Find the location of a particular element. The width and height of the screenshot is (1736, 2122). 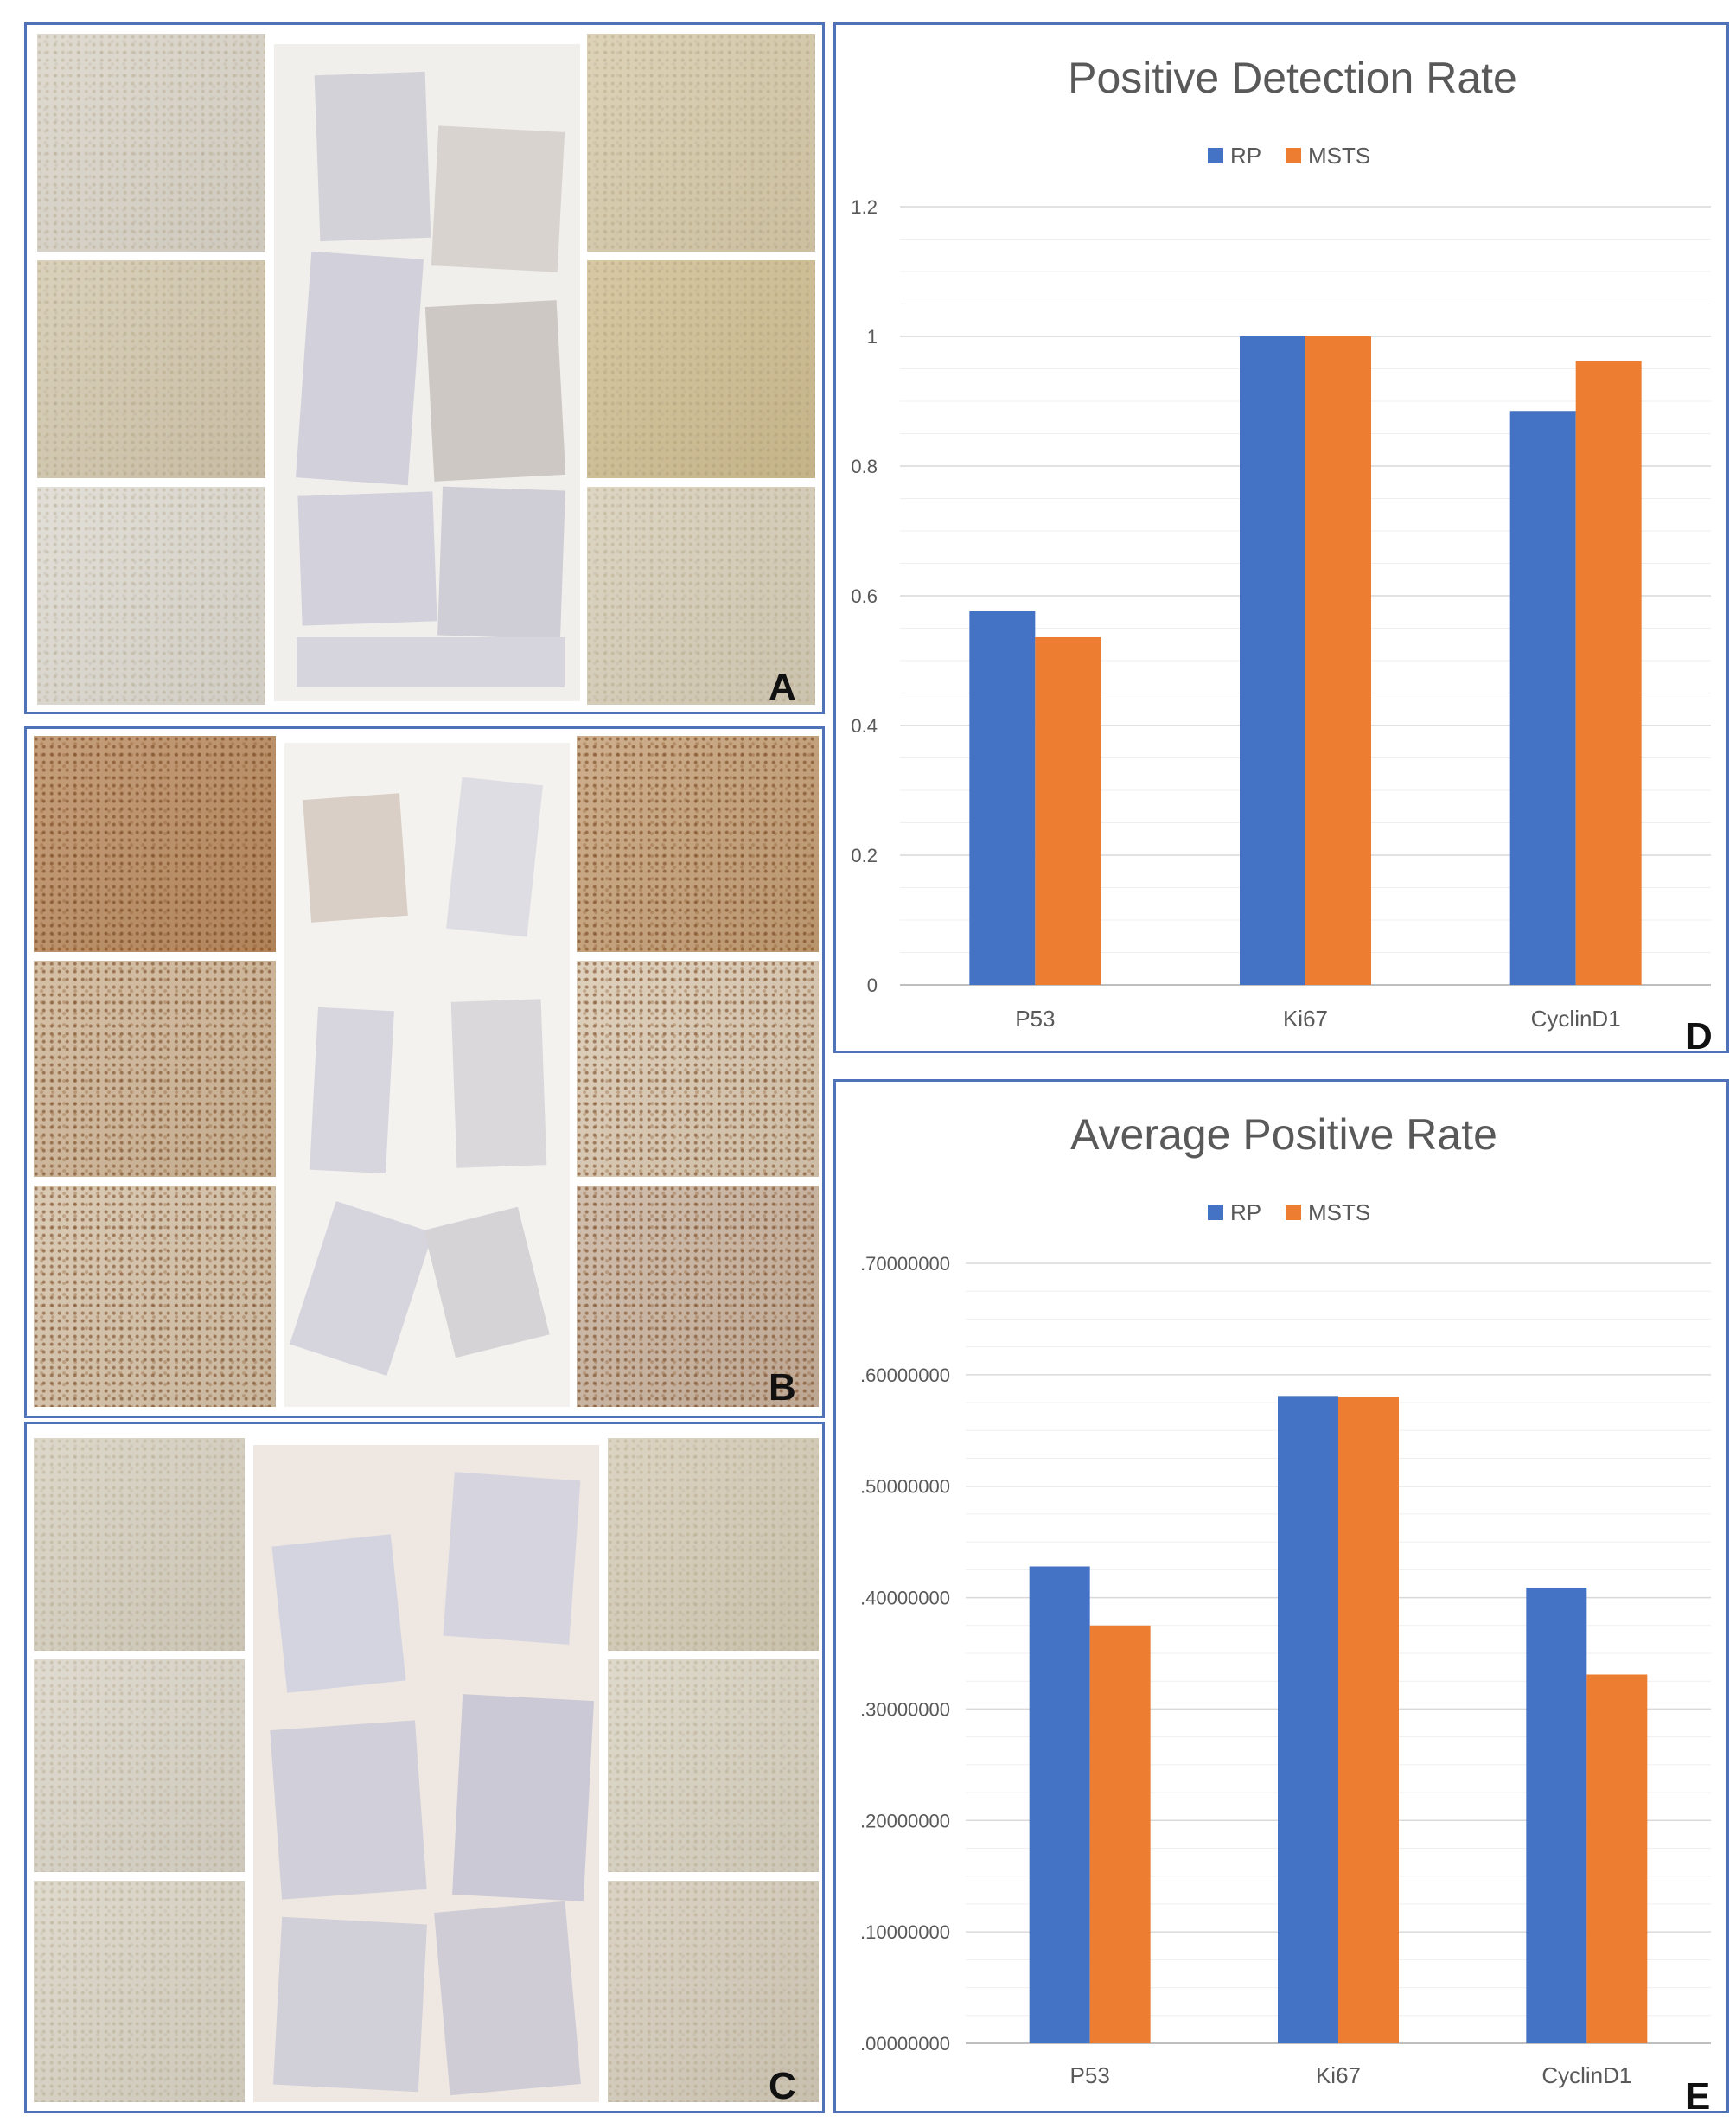

micrograph-tile-b6 is located at coordinates (698, 1296).